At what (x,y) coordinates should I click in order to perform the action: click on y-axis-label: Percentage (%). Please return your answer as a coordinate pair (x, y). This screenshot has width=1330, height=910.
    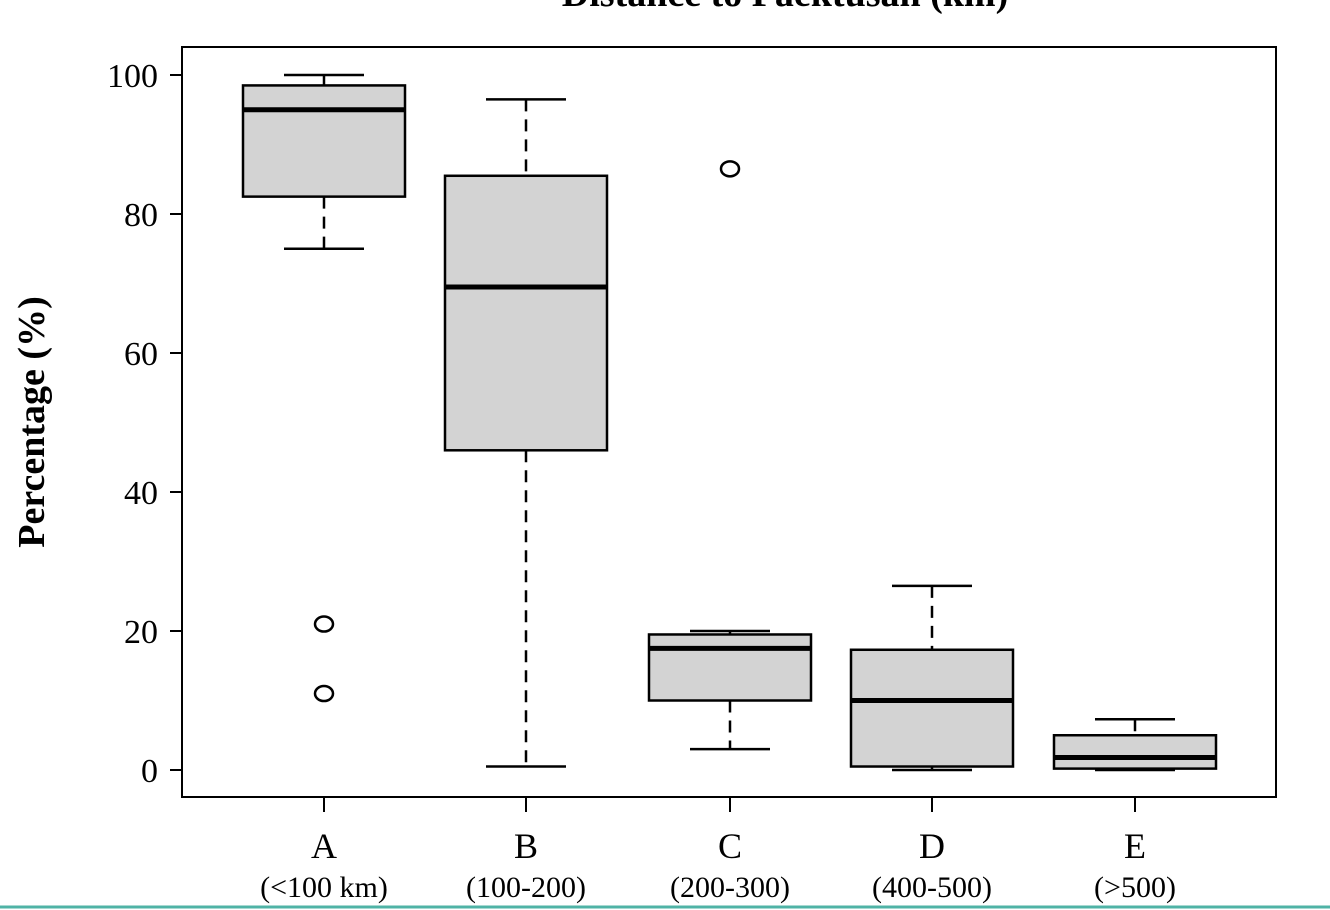
    Looking at the image, I should click on (32, 421).